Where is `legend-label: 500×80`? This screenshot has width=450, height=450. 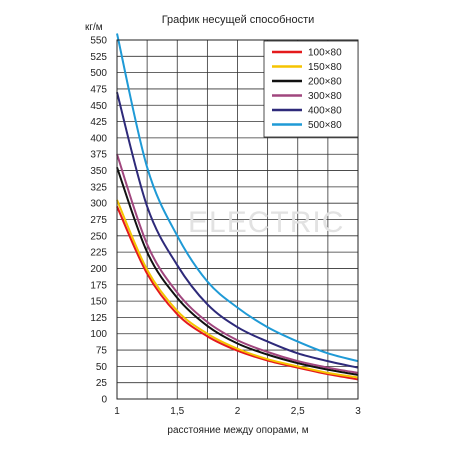 legend-label: 500×80 is located at coordinates (325, 125).